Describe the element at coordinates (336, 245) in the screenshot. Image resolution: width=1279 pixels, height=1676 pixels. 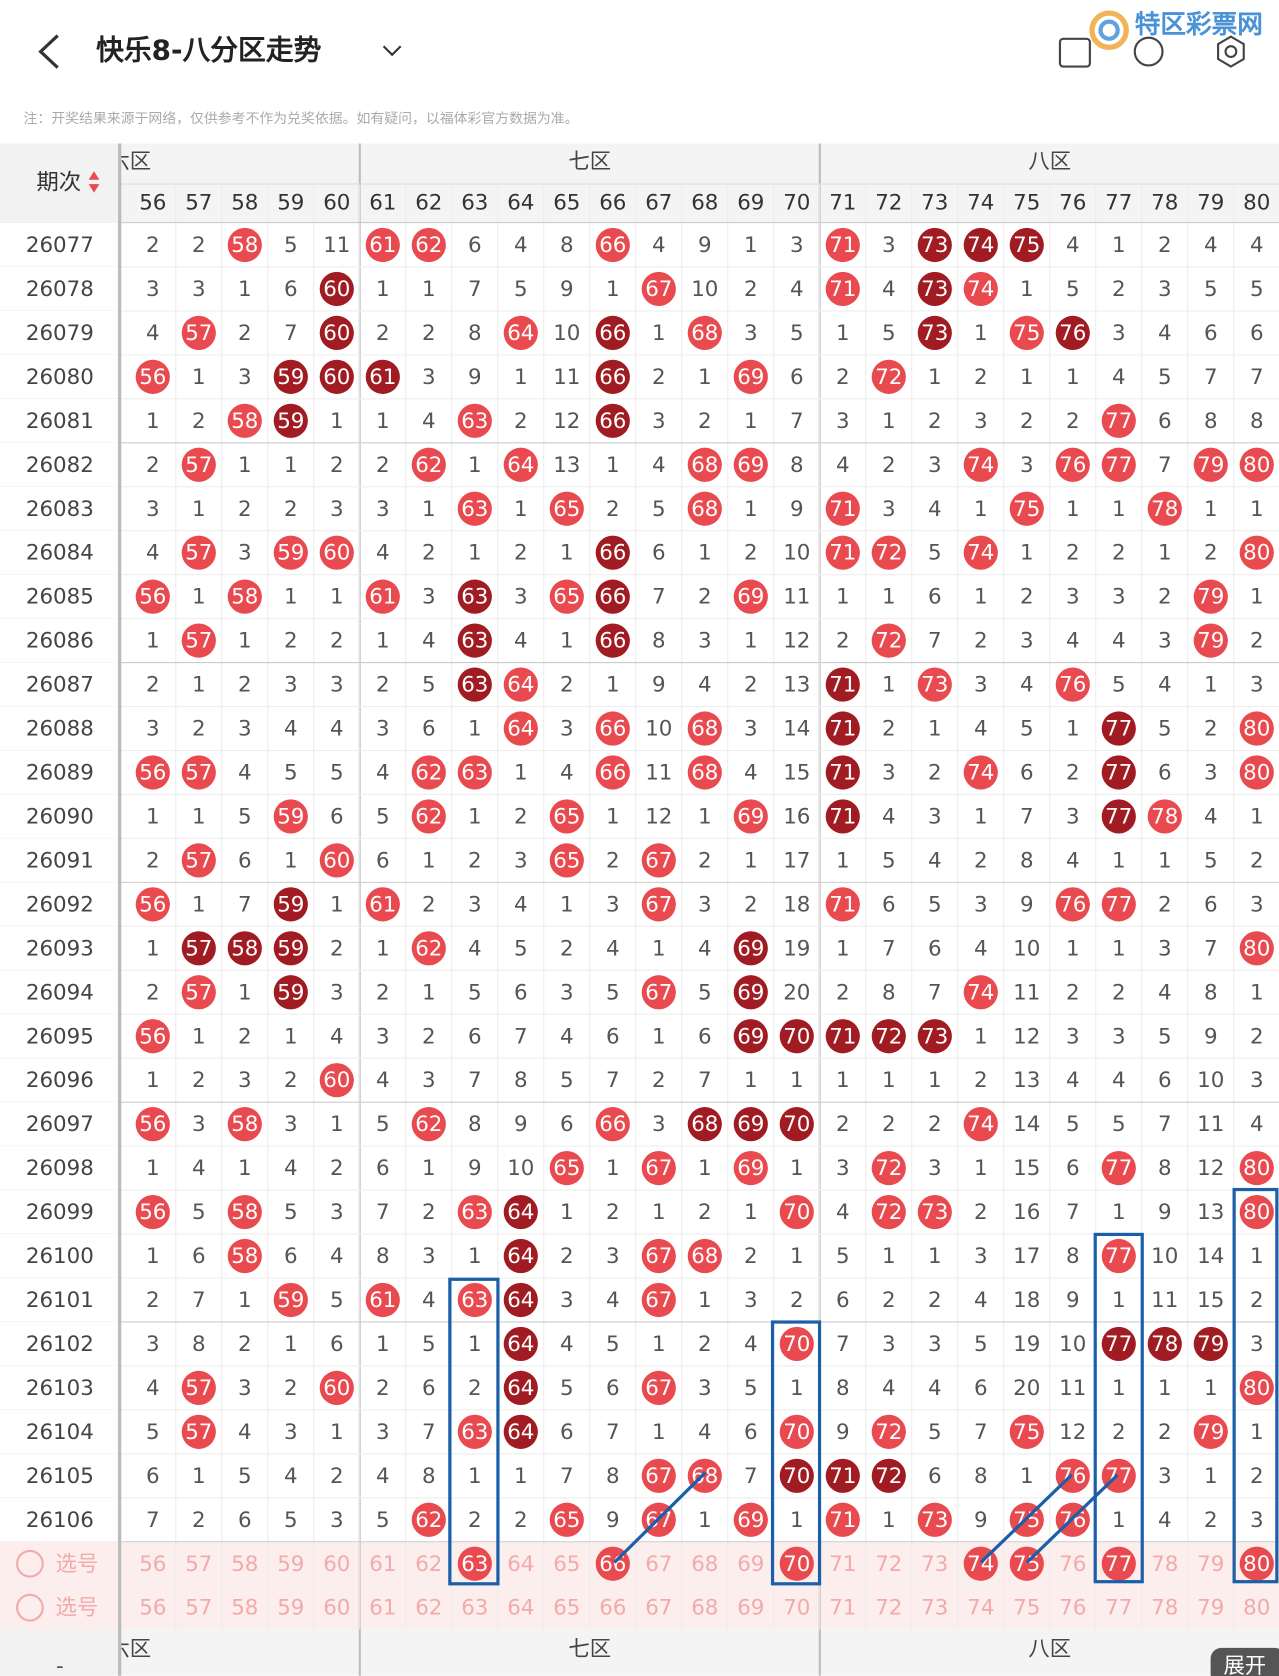
I see `miss-count: 11` at that location.